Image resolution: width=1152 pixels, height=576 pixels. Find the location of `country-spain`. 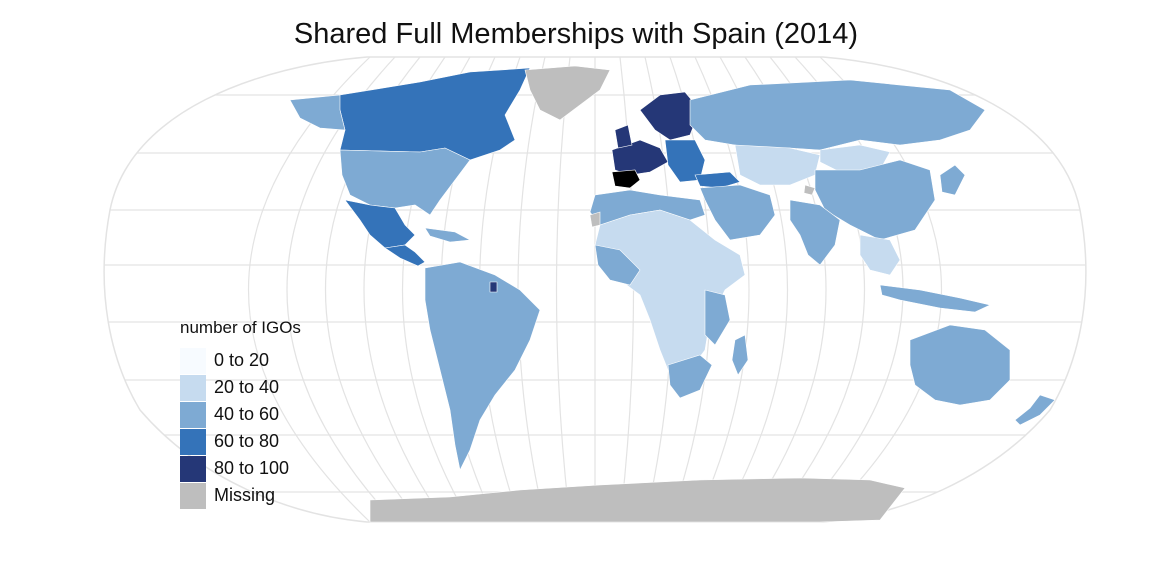

country-spain is located at coordinates (626, 179).